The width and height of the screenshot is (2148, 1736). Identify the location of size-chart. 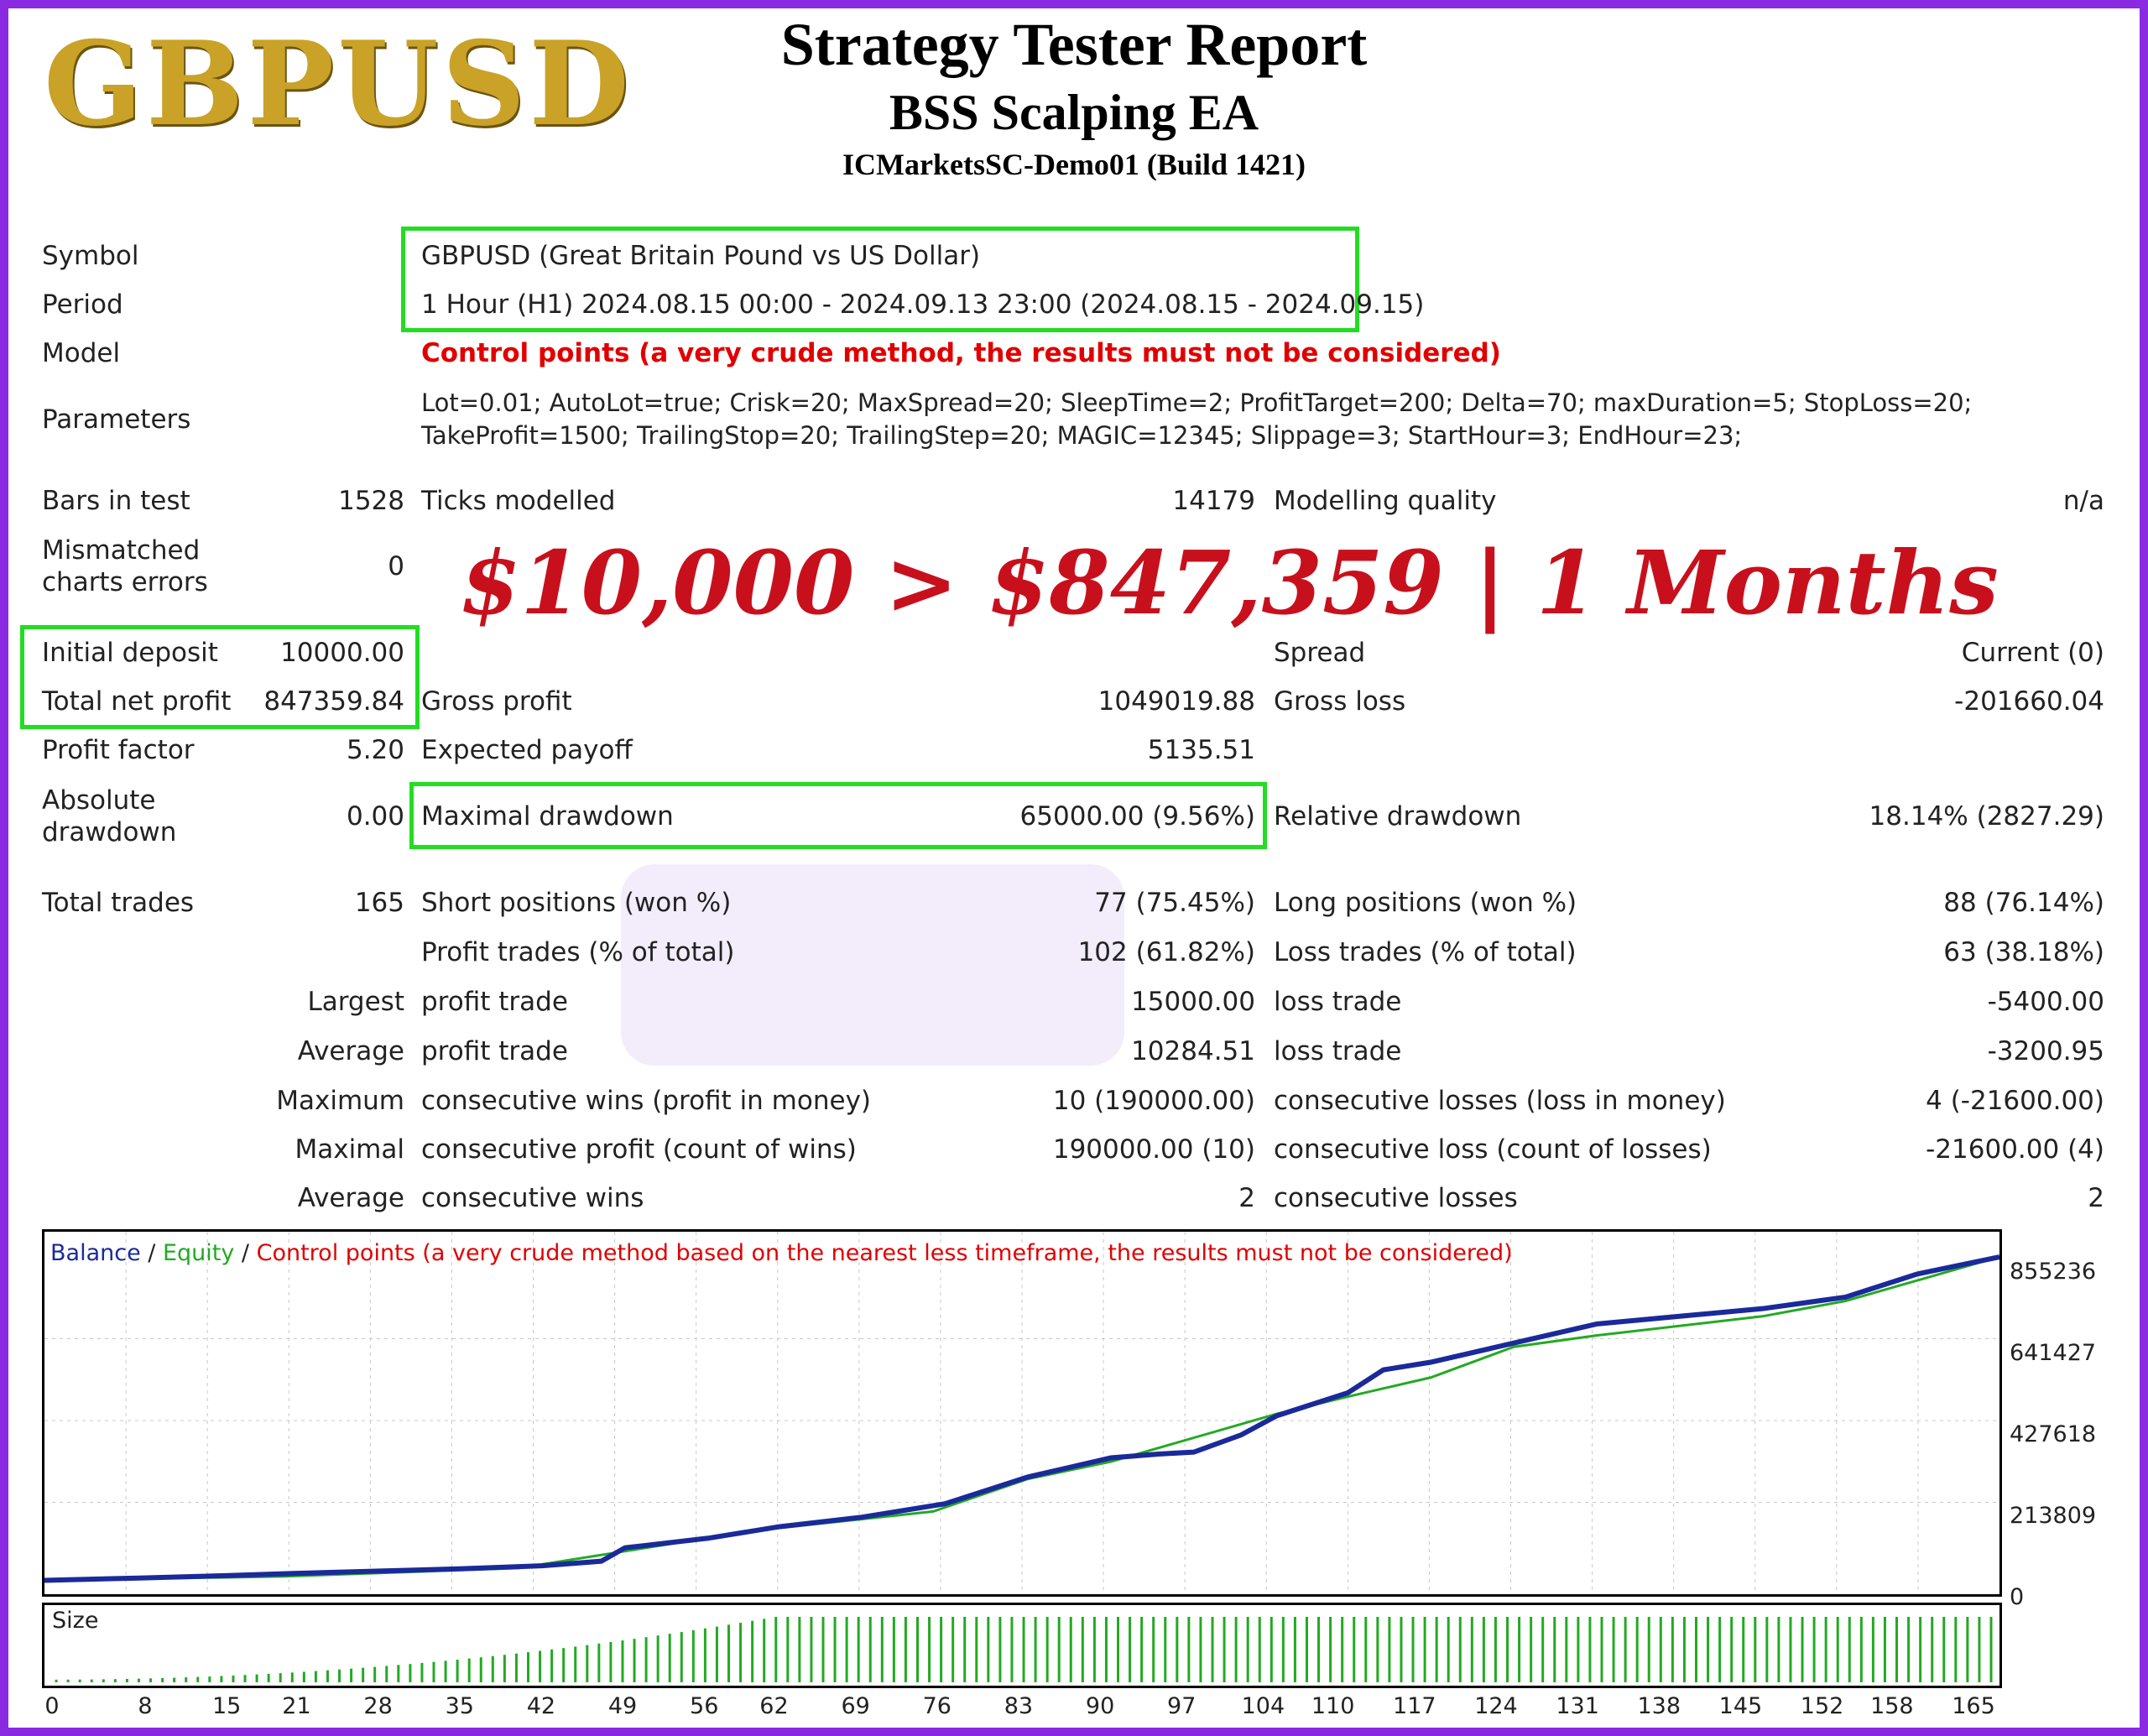
(1022, 1645).